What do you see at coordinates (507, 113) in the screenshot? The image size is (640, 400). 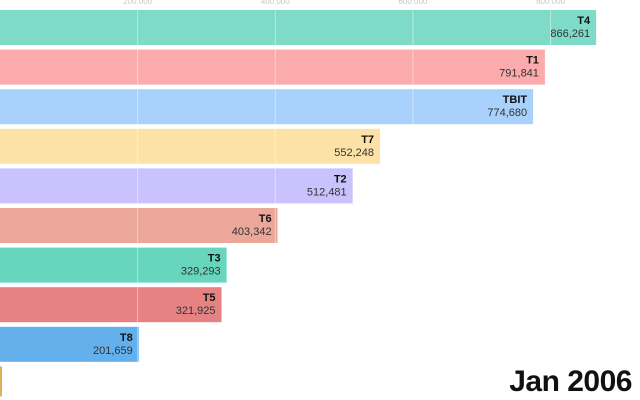 I see `bar-value-label: 774,680` at bounding box center [507, 113].